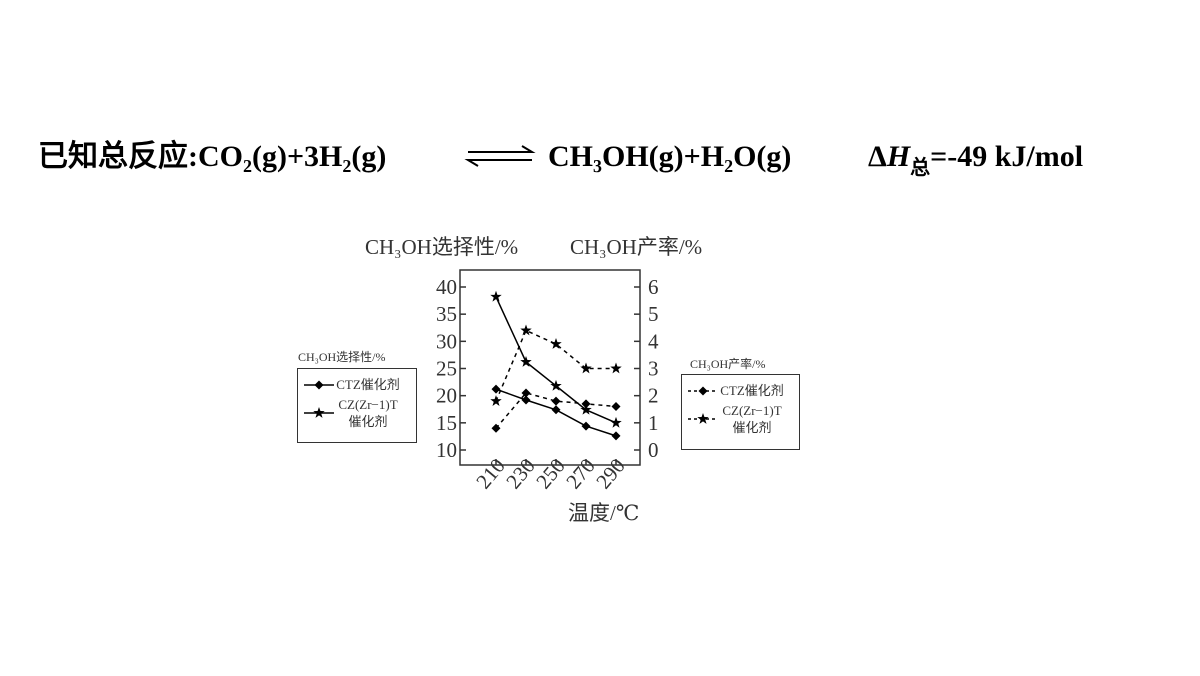 The height and width of the screenshot is (676, 1200). I want to click on h-subscript: 总, so click(920, 167).